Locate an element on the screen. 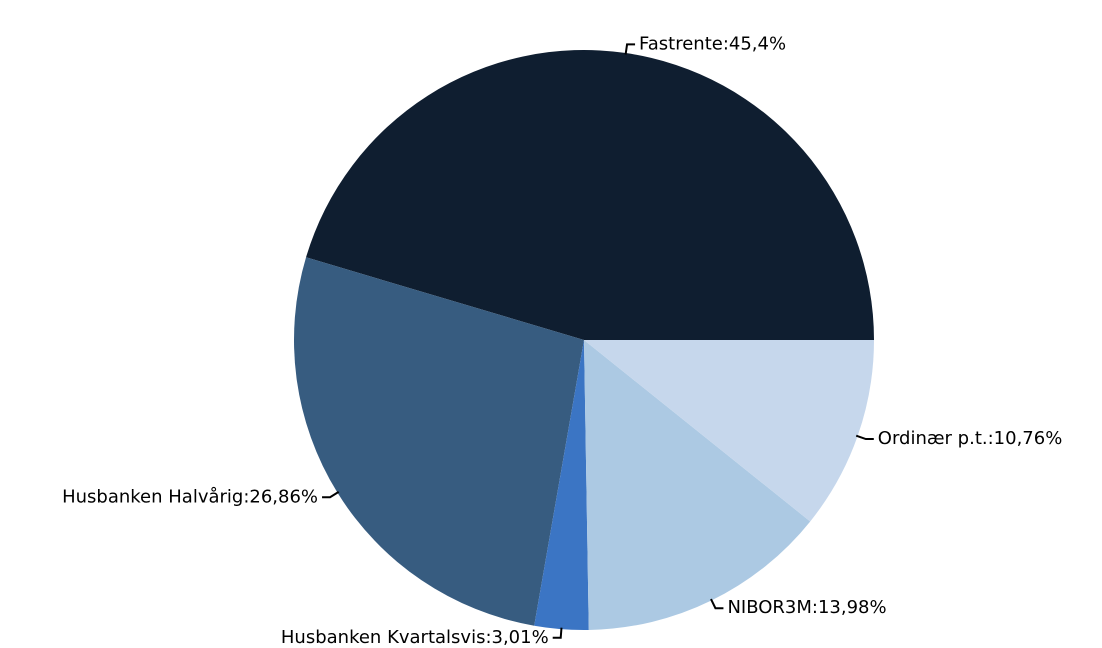  slice-label: NIBOR3M:13,98% is located at coordinates (806, 607).